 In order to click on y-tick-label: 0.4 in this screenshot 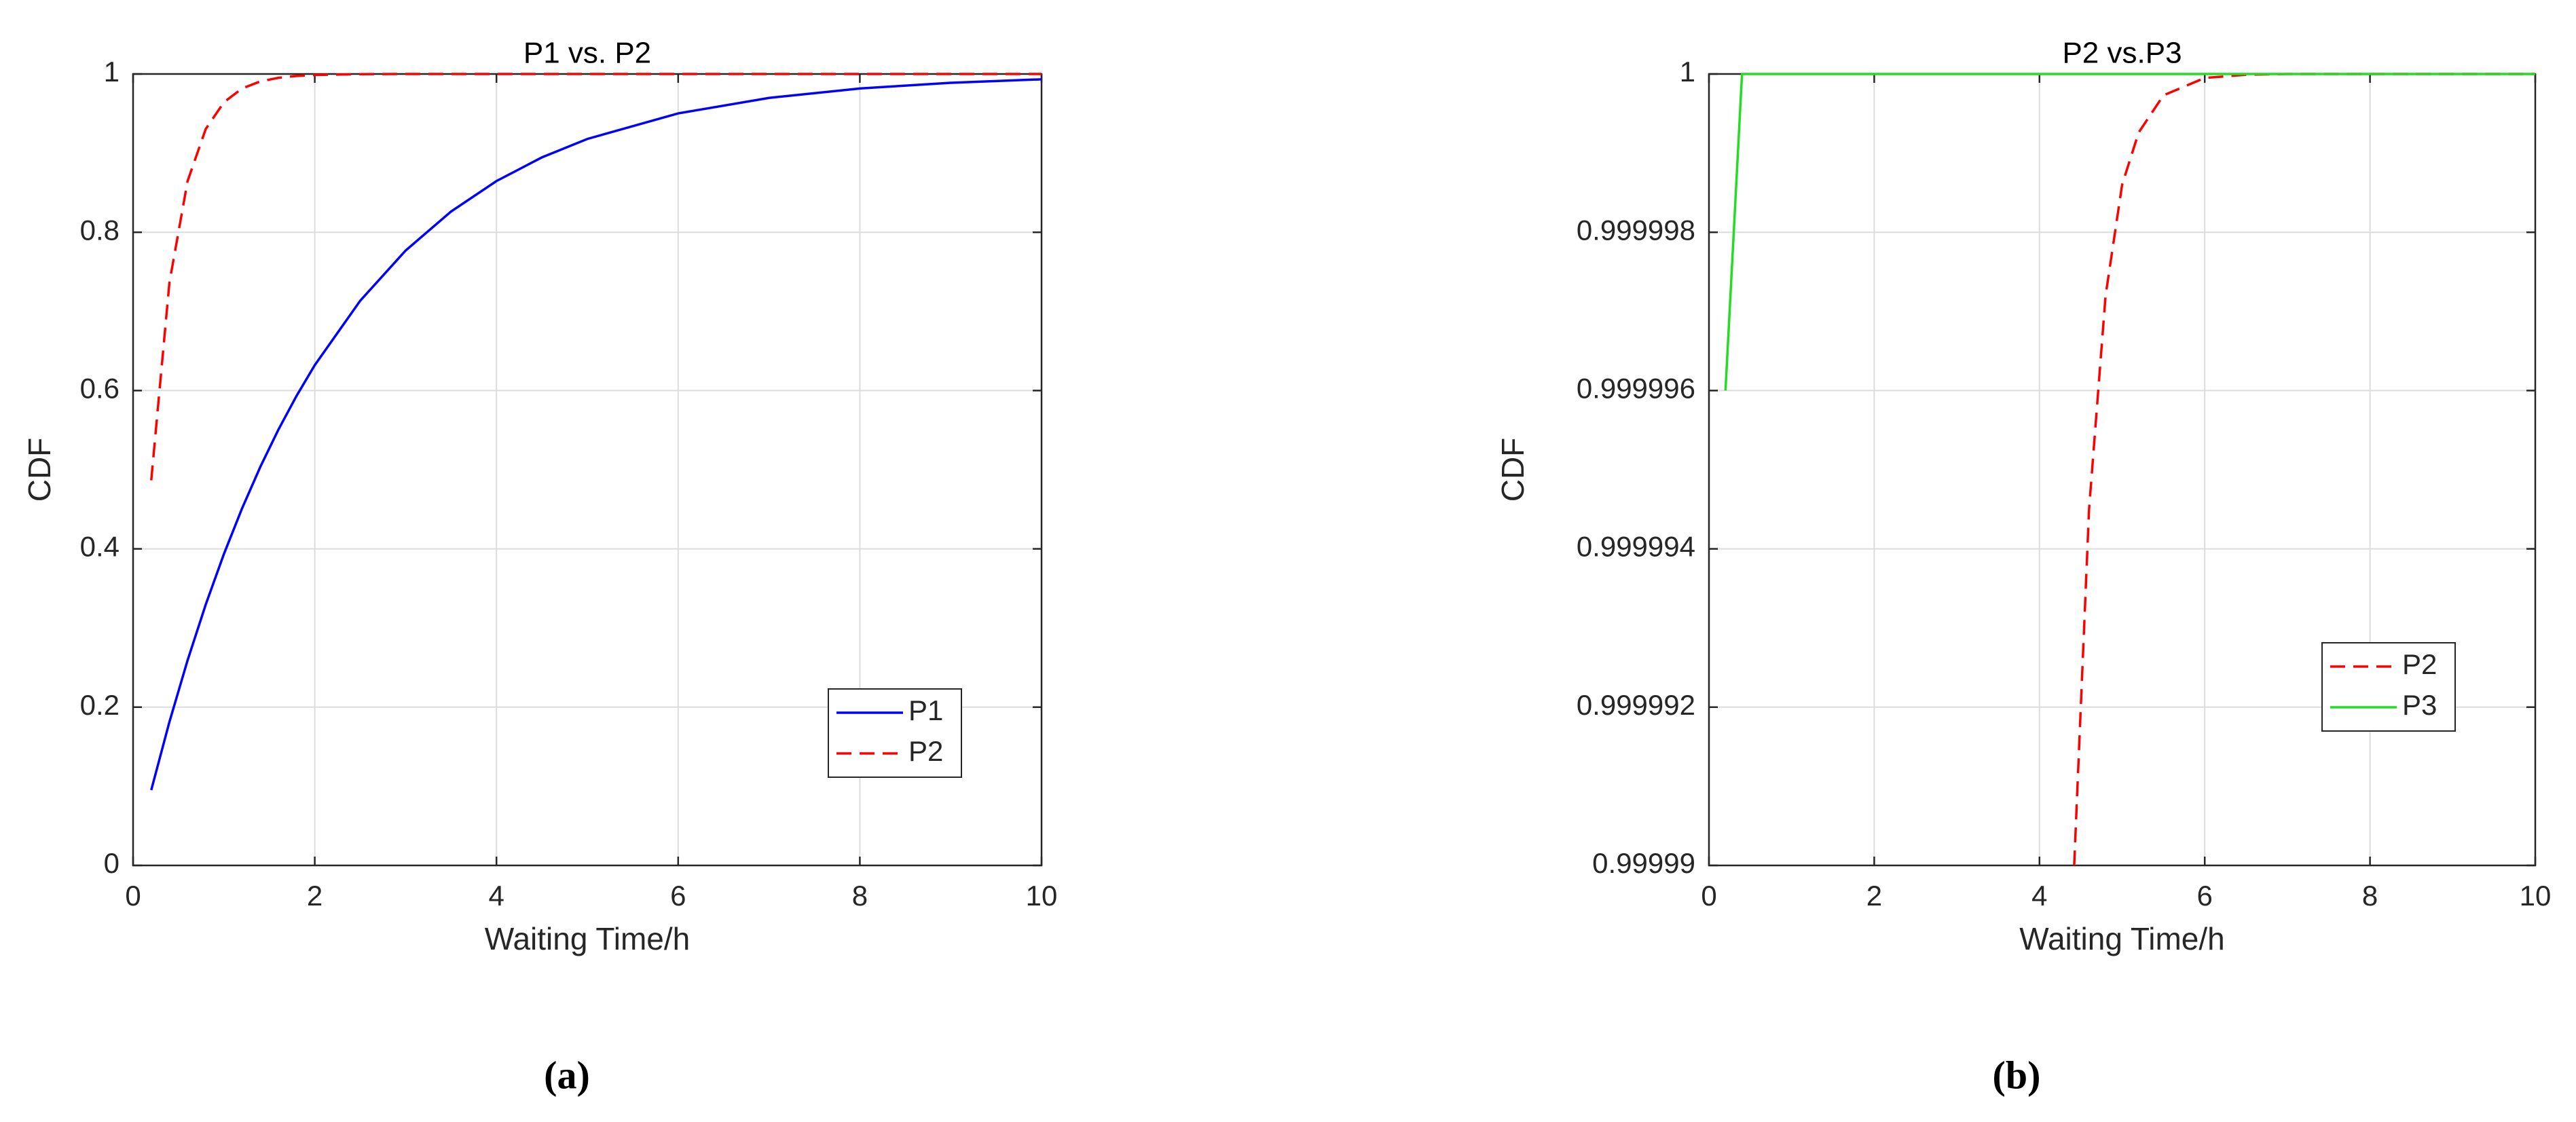, I will do `click(99, 547)`.